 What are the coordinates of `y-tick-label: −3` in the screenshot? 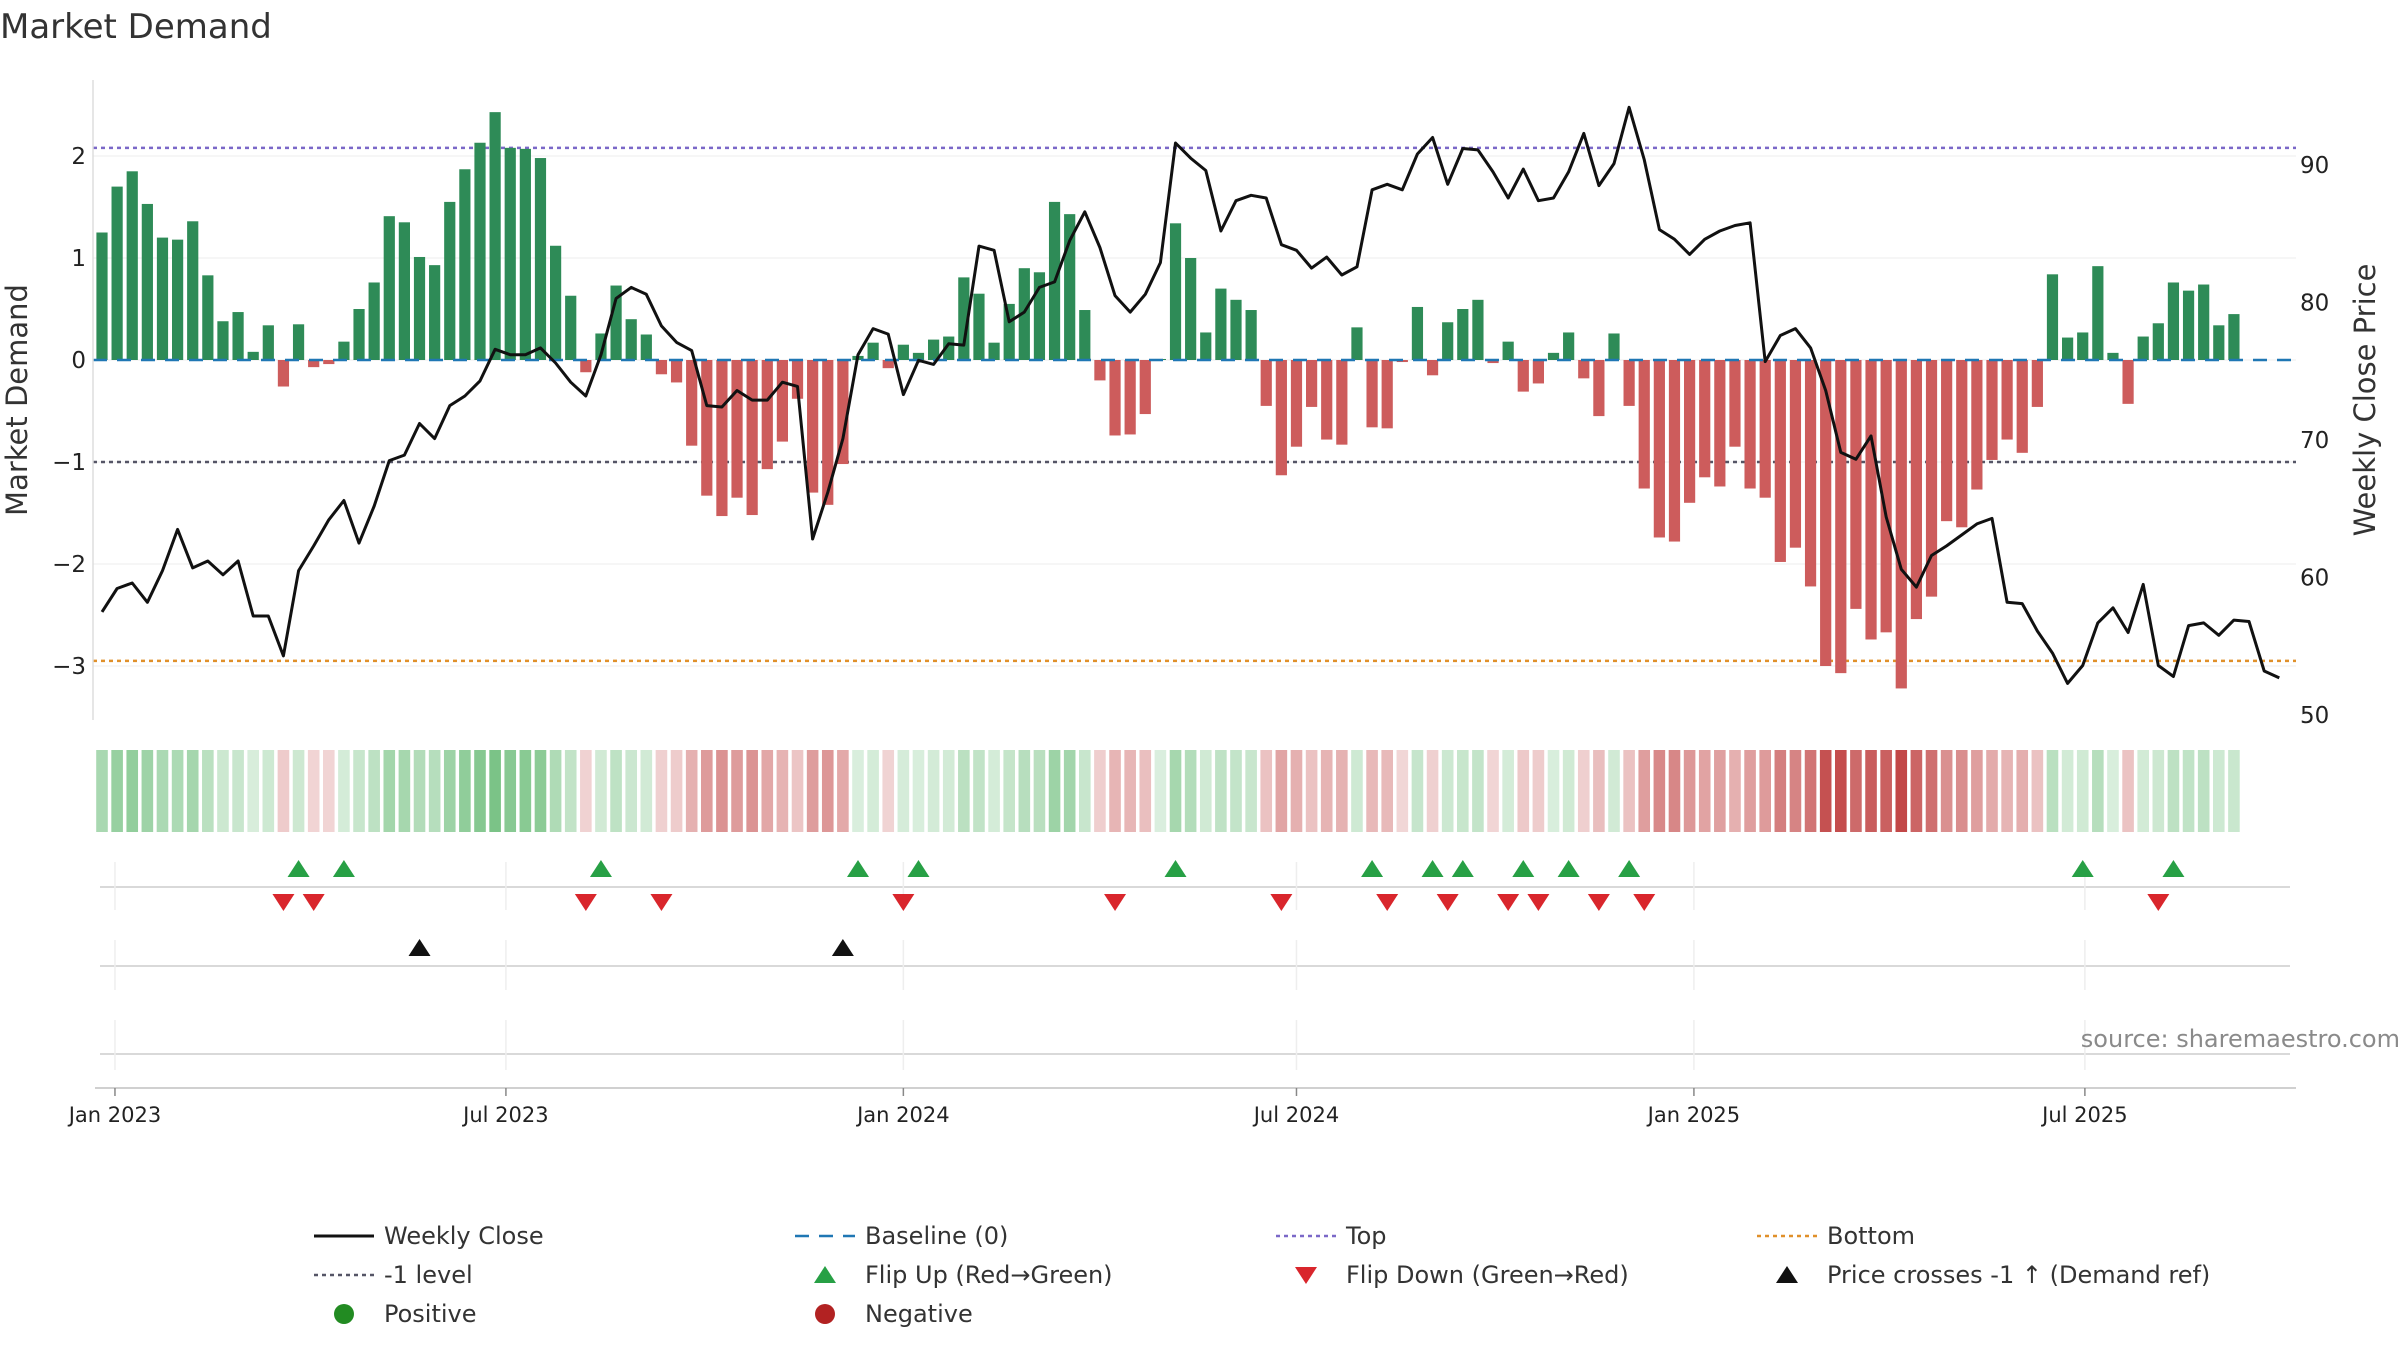 It's located at (69, 667).